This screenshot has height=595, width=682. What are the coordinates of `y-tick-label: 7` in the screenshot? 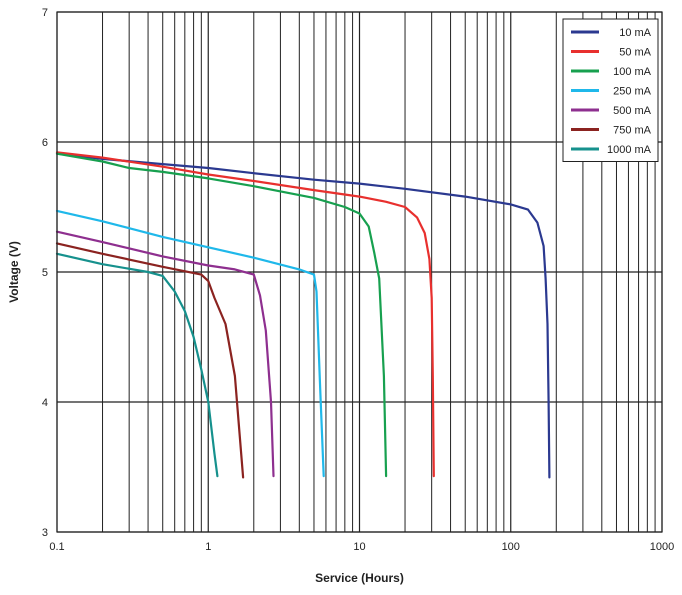 It's located at (45, 13).